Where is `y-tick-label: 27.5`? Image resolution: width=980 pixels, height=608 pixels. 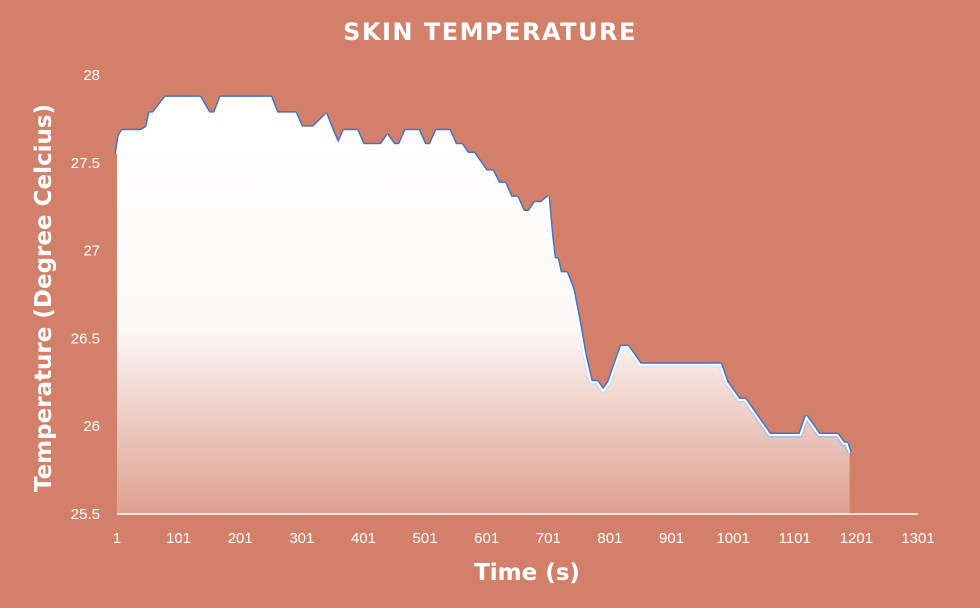
y-tick-label: 27.5 is located at coordinates (85, 163).